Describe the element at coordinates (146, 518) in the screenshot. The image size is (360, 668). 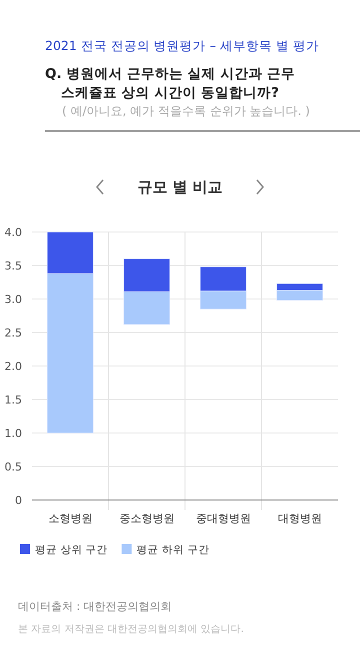
I see `x-tick-label: 중소형병원` at that location.